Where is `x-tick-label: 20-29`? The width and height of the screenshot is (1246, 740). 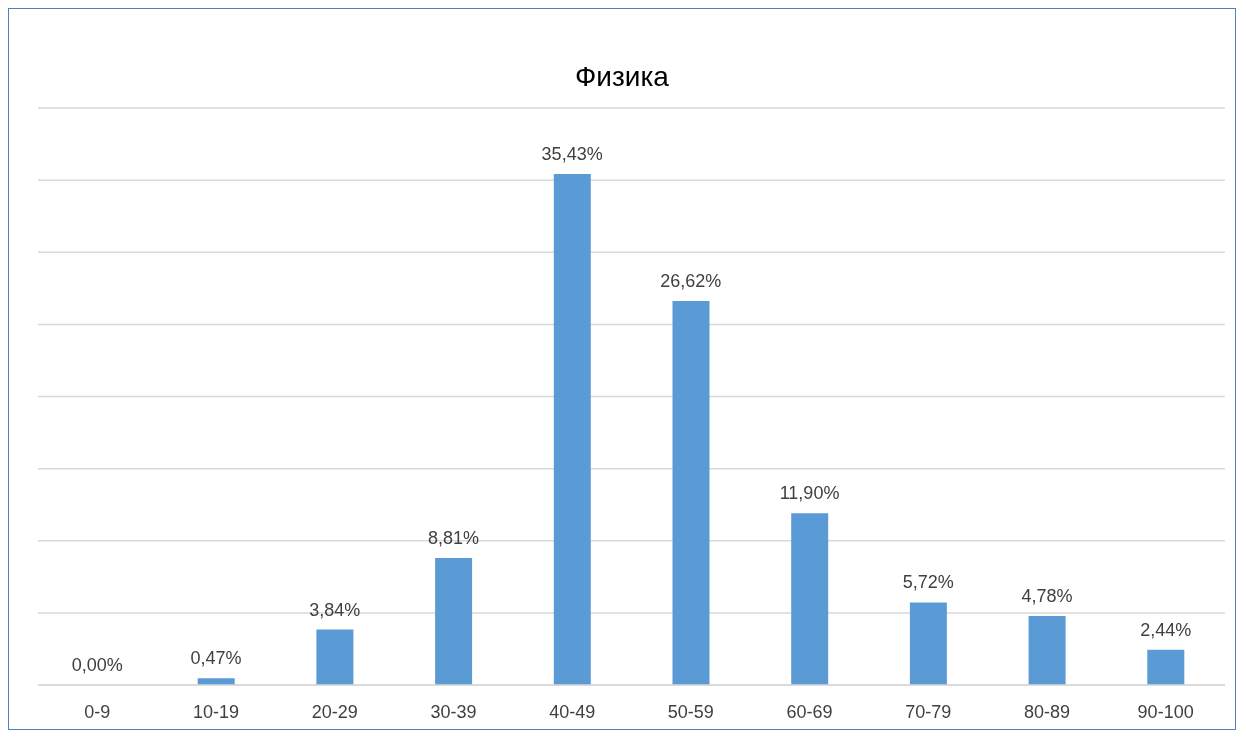
x-tick-label: 20-29 is located at coordinates (334, 711).